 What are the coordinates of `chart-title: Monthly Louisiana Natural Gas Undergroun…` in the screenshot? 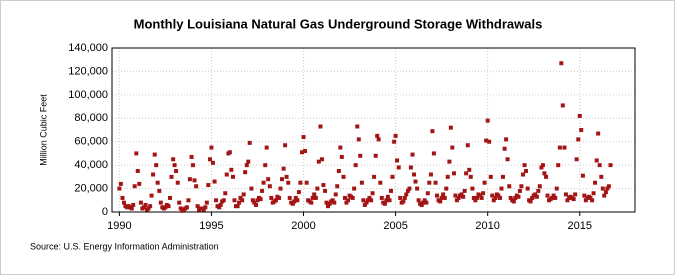 It's located at (338, 23).